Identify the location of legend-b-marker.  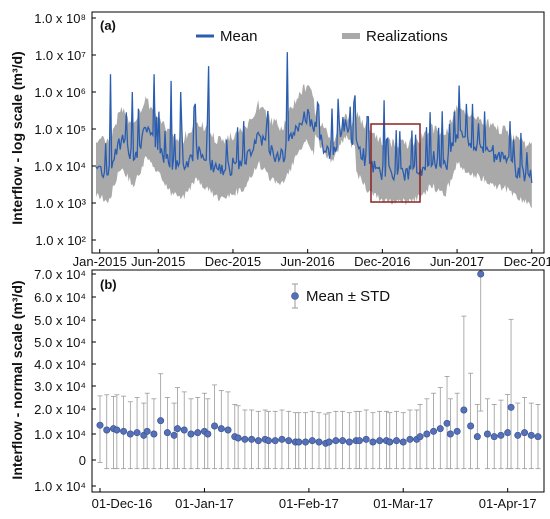
(295, 296).